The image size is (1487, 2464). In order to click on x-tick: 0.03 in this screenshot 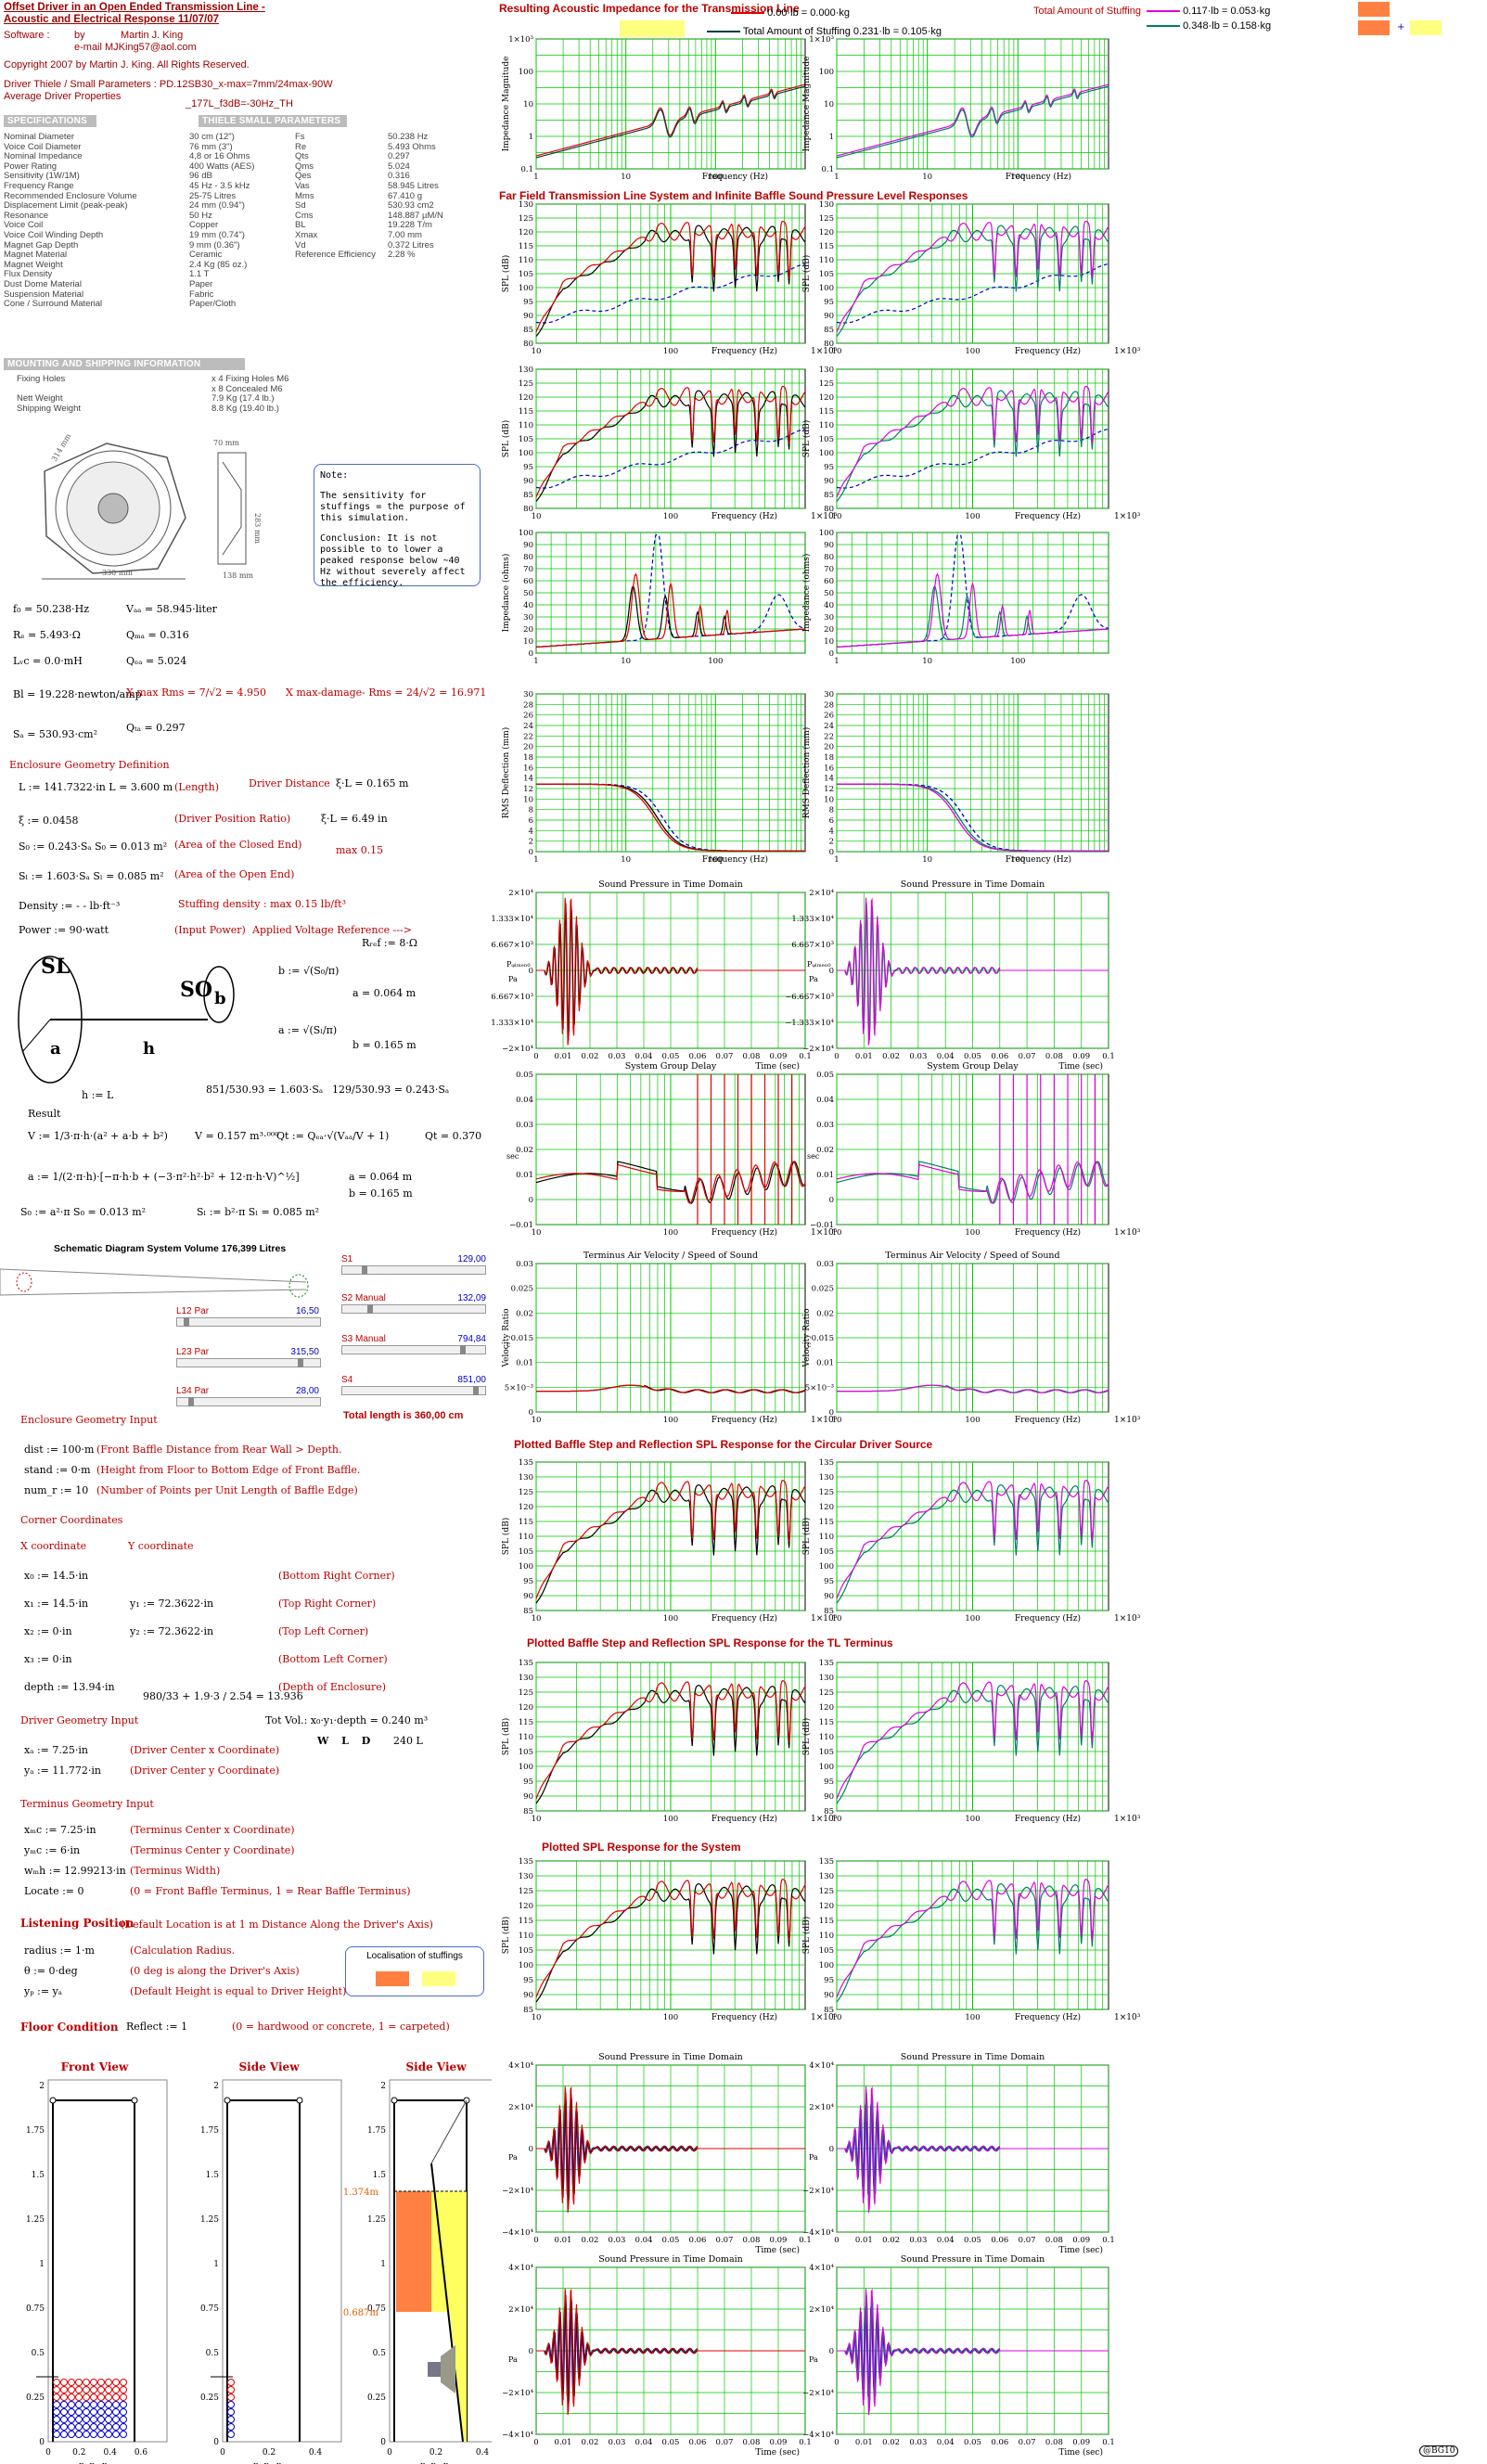, I will do `click(617, 2240)`.